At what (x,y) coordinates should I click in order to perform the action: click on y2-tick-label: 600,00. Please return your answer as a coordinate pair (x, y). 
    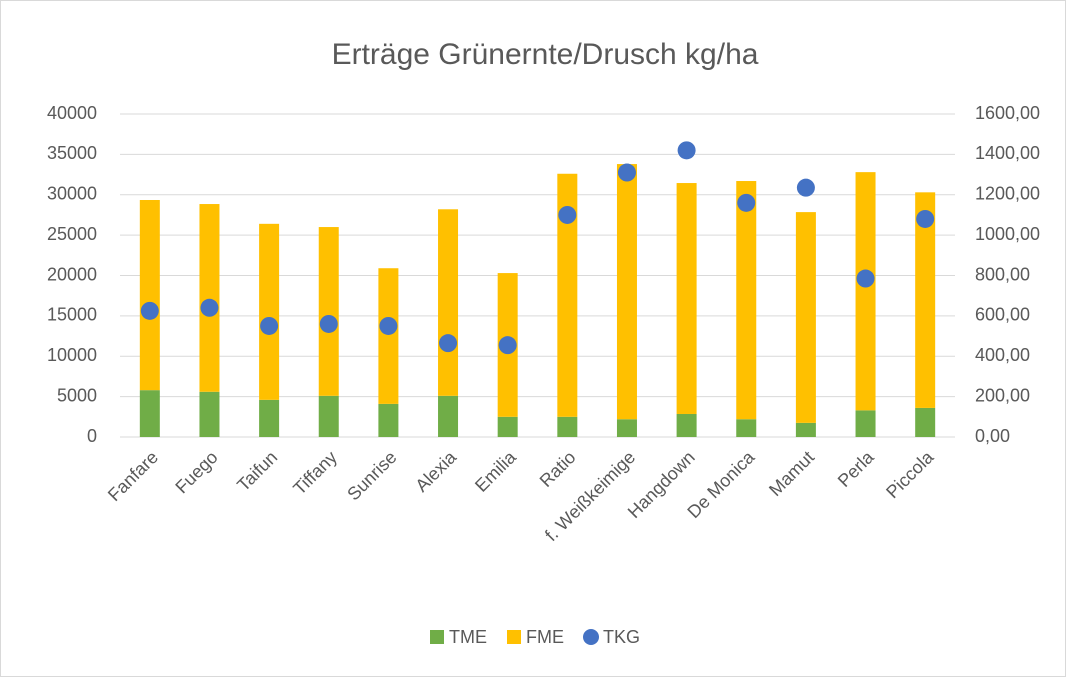
    Looking at the image, I should click on (1002, 315).